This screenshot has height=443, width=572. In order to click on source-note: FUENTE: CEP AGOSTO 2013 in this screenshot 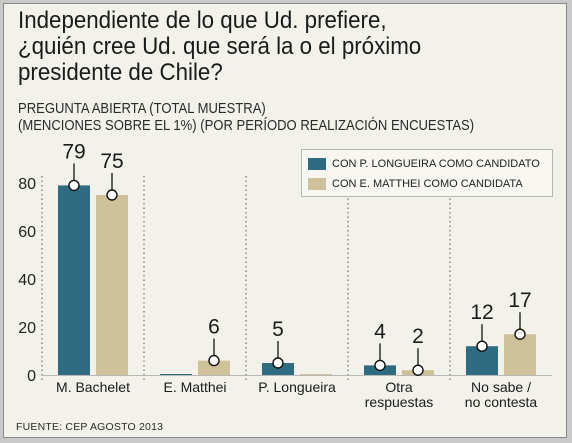, I will do `click(90, 427)`.